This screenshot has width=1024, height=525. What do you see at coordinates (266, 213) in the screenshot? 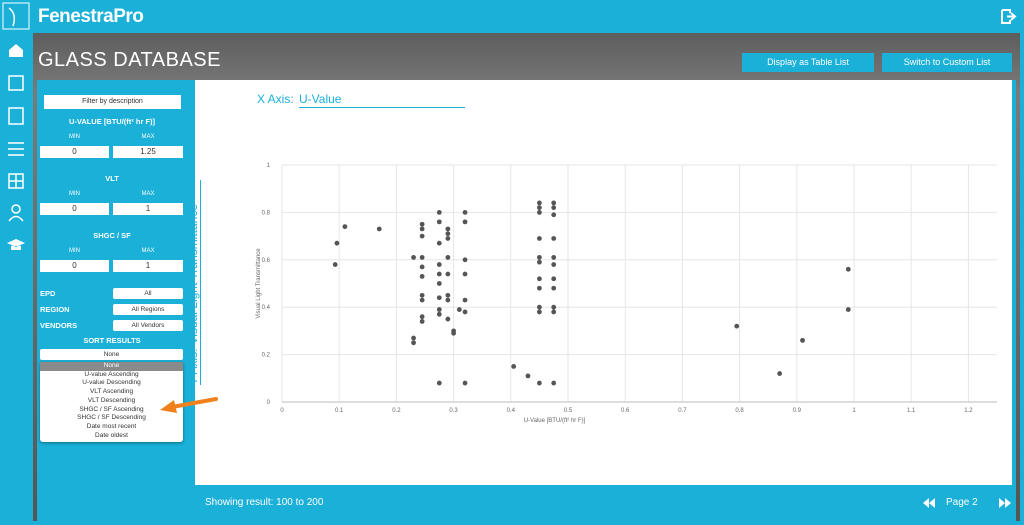
I see `y-tick-label: 0.8` at bounding box center [266, 213].